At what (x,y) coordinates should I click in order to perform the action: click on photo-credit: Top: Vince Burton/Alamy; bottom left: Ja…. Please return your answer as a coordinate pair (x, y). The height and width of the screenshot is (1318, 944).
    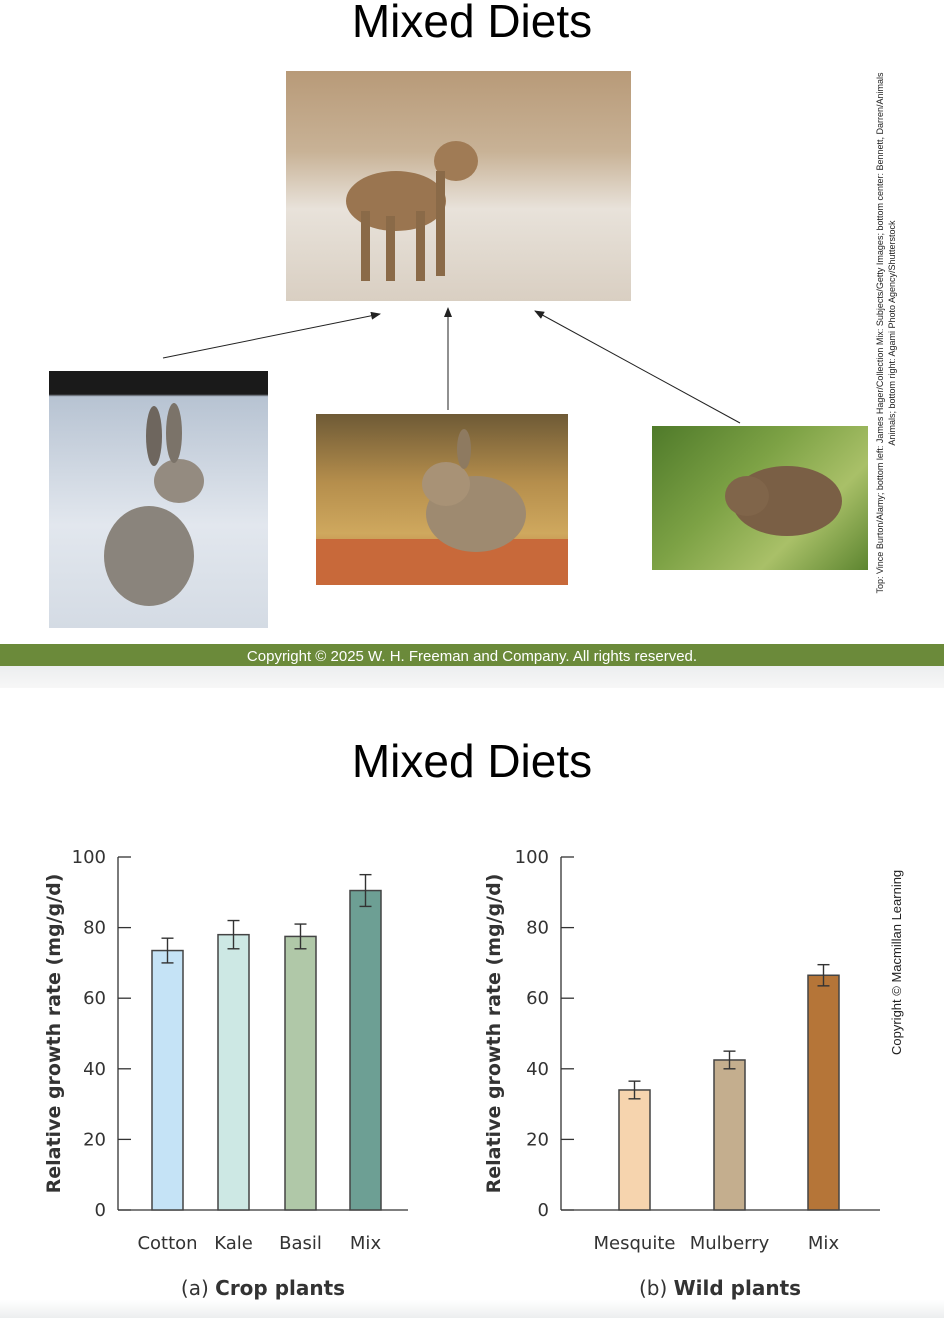
    Looking at the image, I should click on (886, 333).